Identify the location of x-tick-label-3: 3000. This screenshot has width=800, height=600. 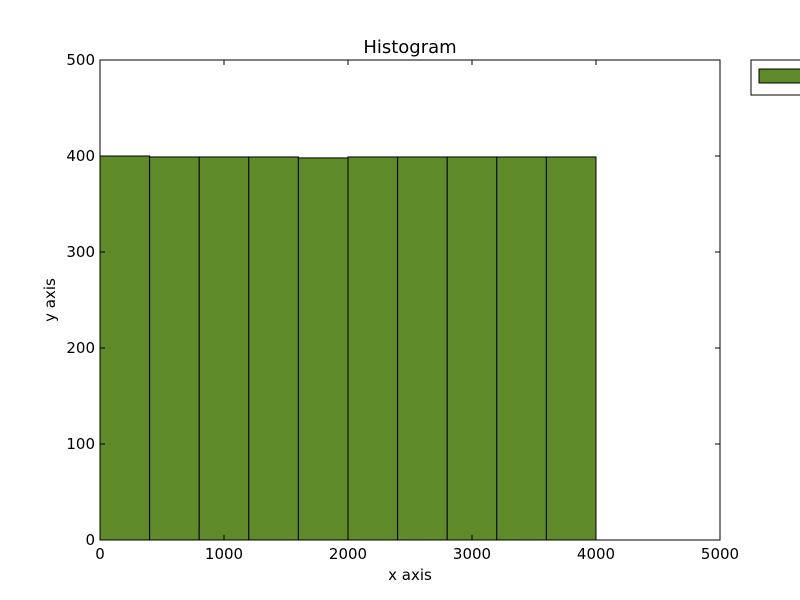
(472, 554).